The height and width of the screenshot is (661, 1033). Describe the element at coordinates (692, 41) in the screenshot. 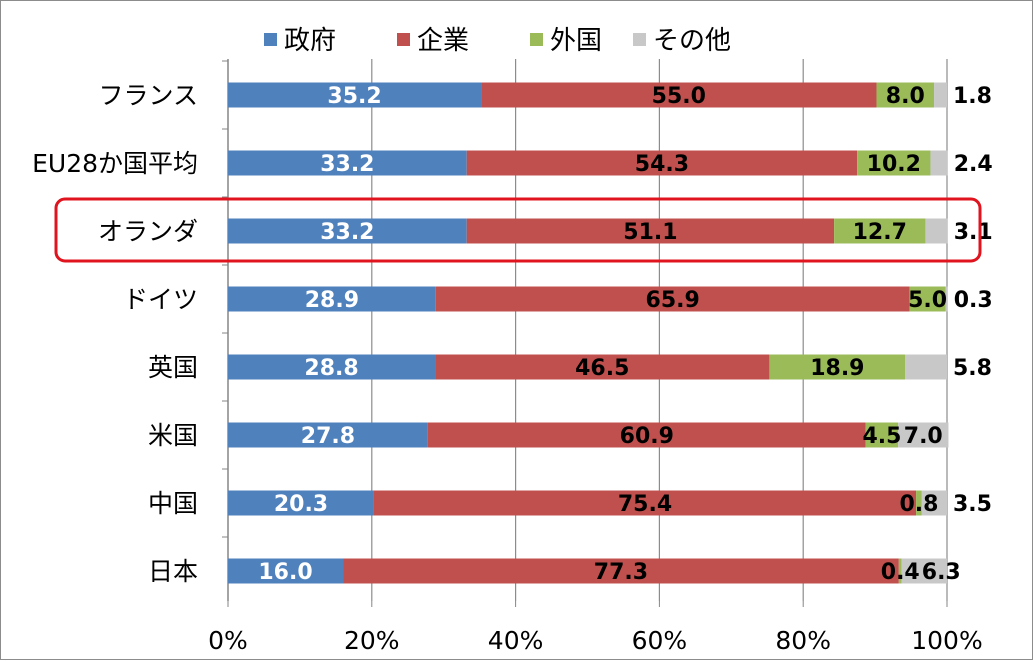

I see `legend-entry: その他` at that location.